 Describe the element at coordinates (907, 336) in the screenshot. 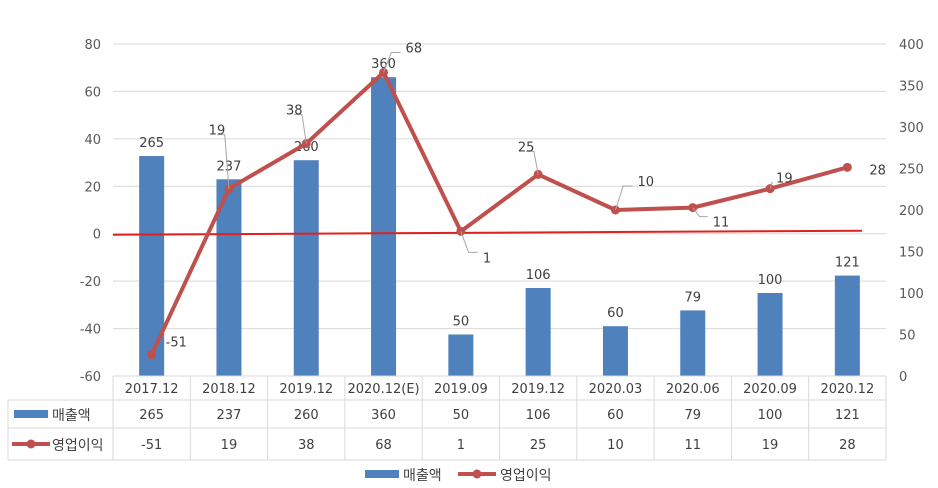

I see `right-tick-label: 50` at that location.